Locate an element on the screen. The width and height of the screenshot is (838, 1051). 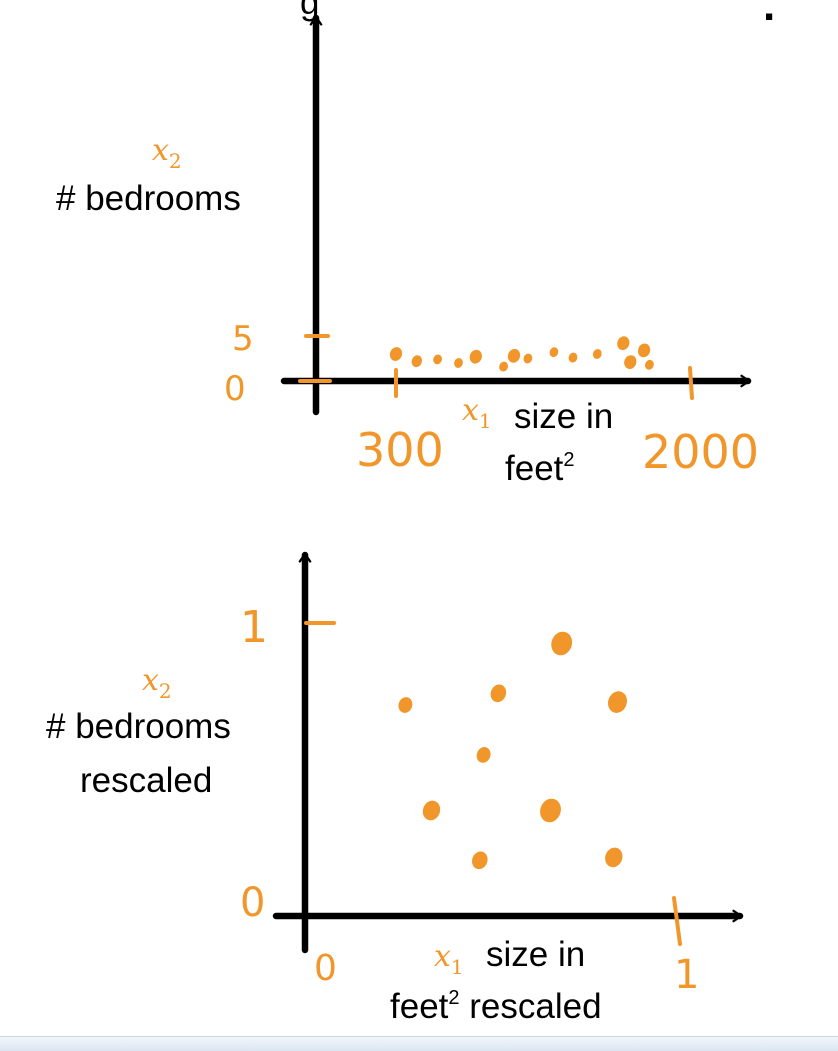
data-points-original is located at coordinates (521, 354).